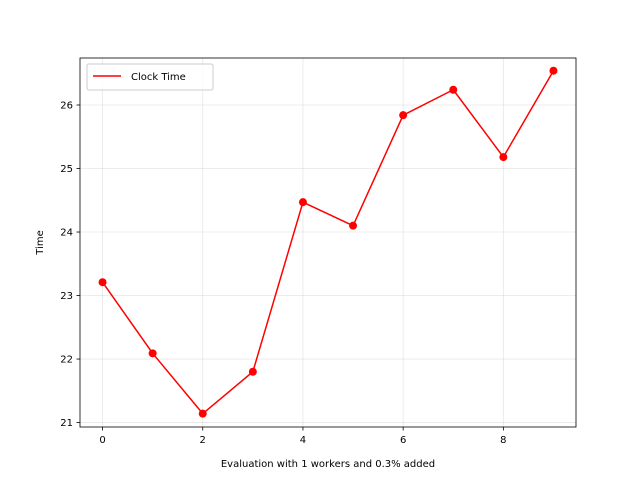 The height and width of the screenshot is (480, 640). What do you see at coordinates (503, 440) in the screenshot?
I see `x-tick-label: 8` at bounding box center [503, 440].